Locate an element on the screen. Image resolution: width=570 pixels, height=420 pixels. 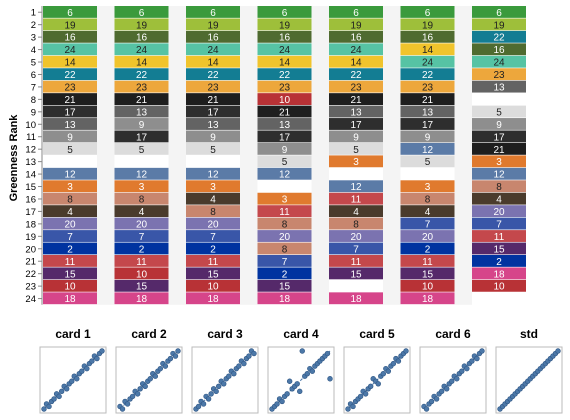
y-tick-label: 18 is located at coordinates (30, 224).